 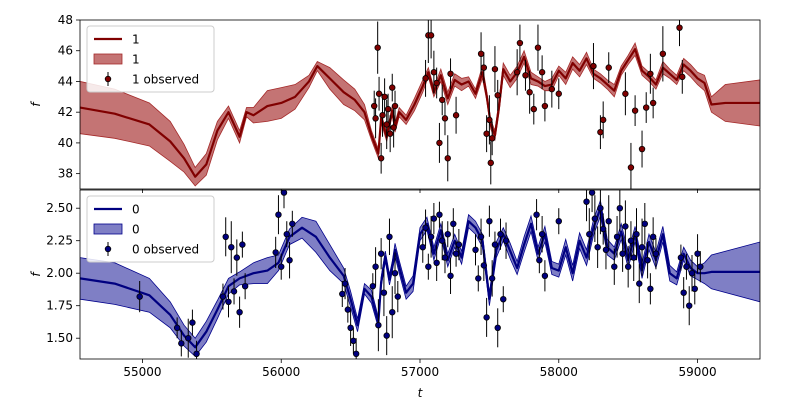 I want to click on bottom-ytick-label: 1.75, so click(x=59, y=306).